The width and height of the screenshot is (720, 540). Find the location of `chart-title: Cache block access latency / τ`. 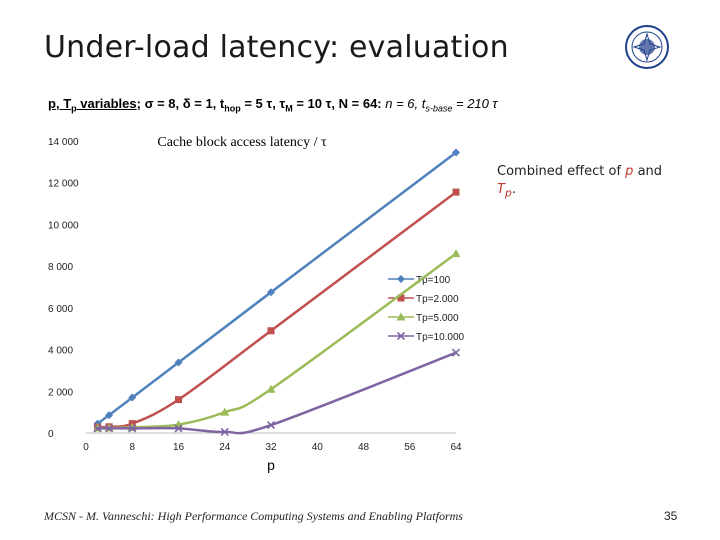

chart-title: Cache block access latency / τ is located at coordinates (242, 142).